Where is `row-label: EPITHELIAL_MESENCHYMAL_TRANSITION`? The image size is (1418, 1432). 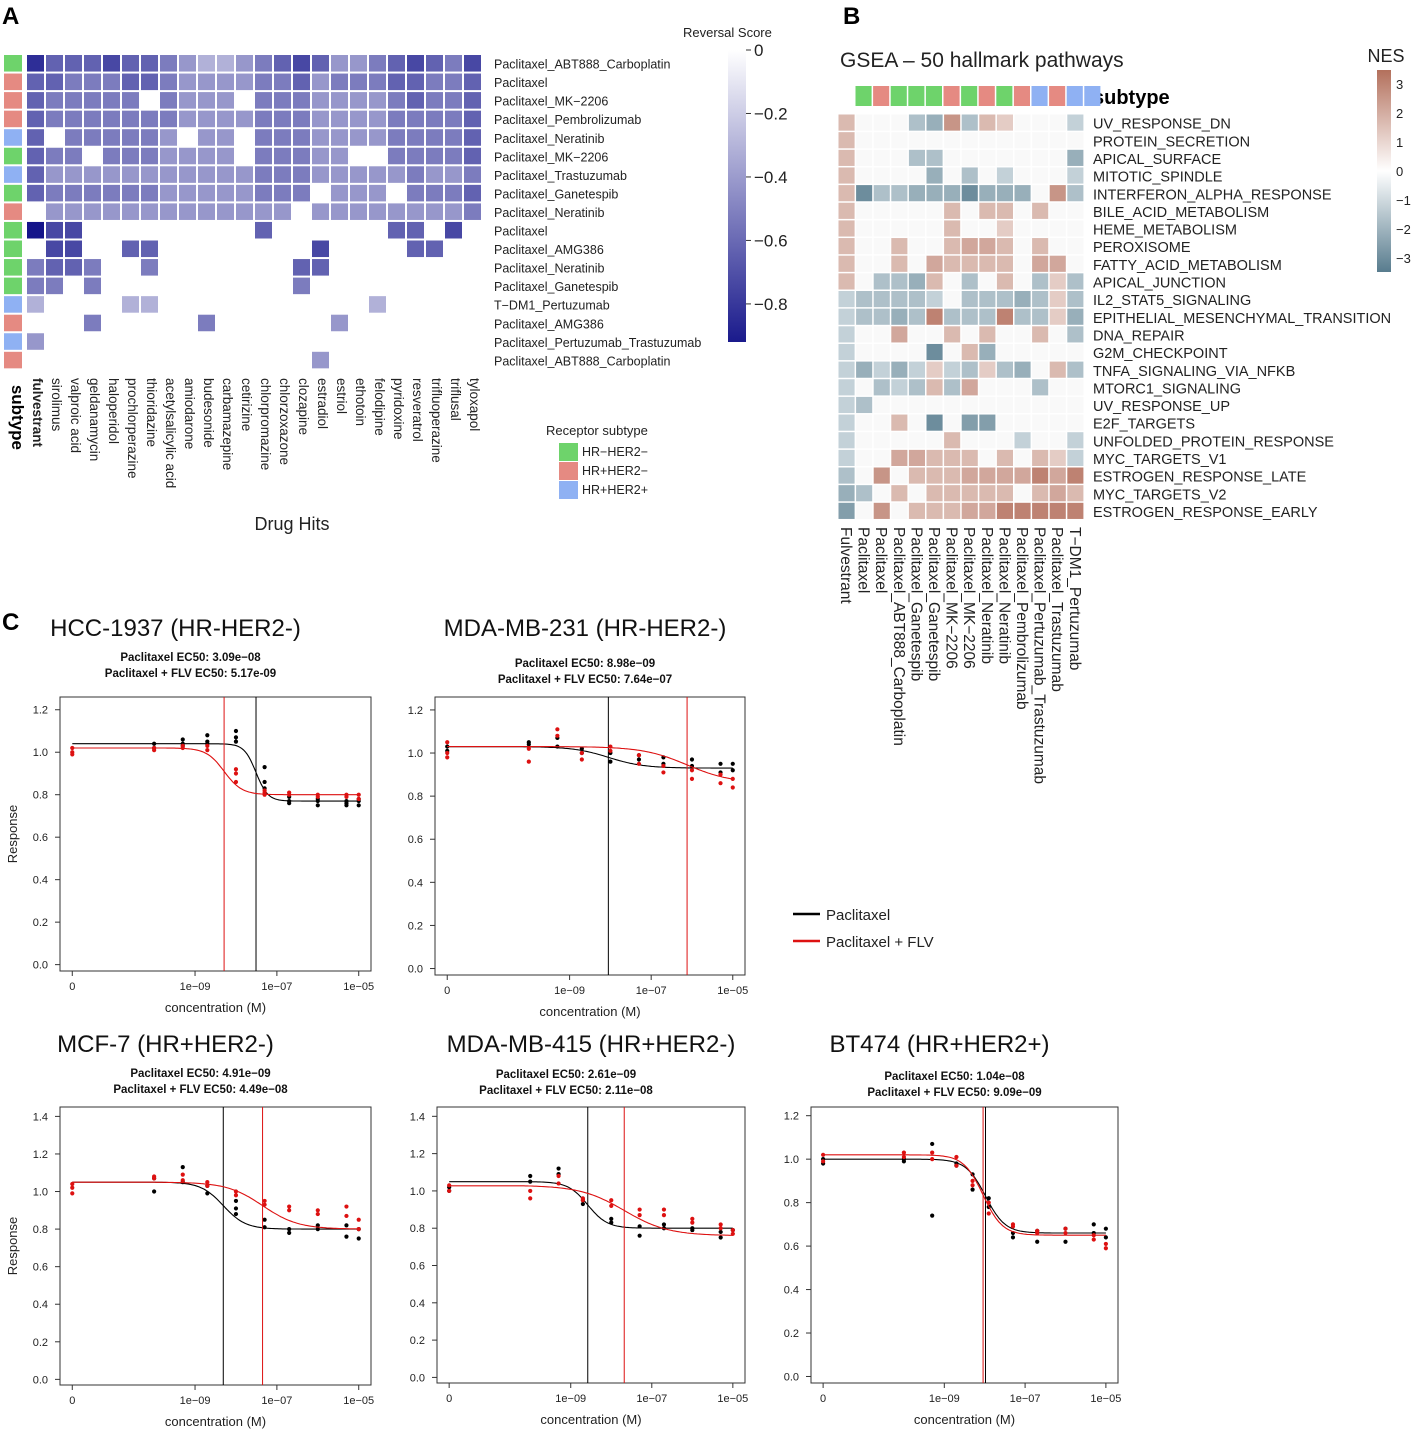
row-label: EPITHELIAL_MESENCHYMAL_TRANSITION is located at coordinates (1242, 319).